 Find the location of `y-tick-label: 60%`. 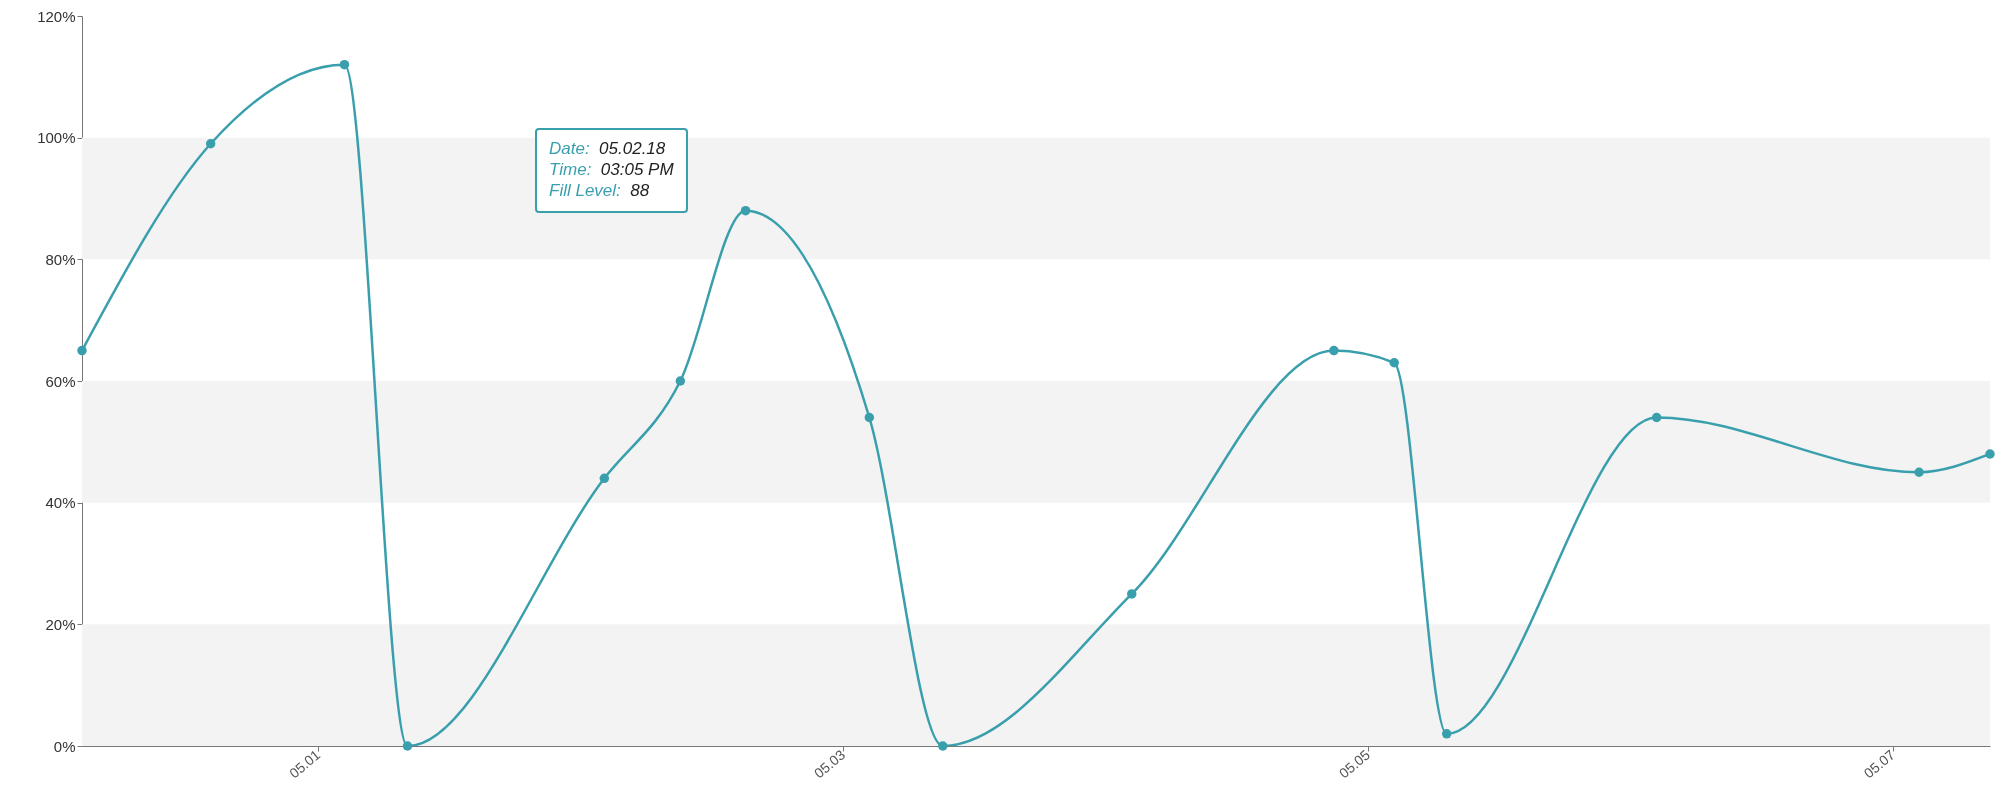

y-tick-label: 60% is located at coordinates (60, 381).